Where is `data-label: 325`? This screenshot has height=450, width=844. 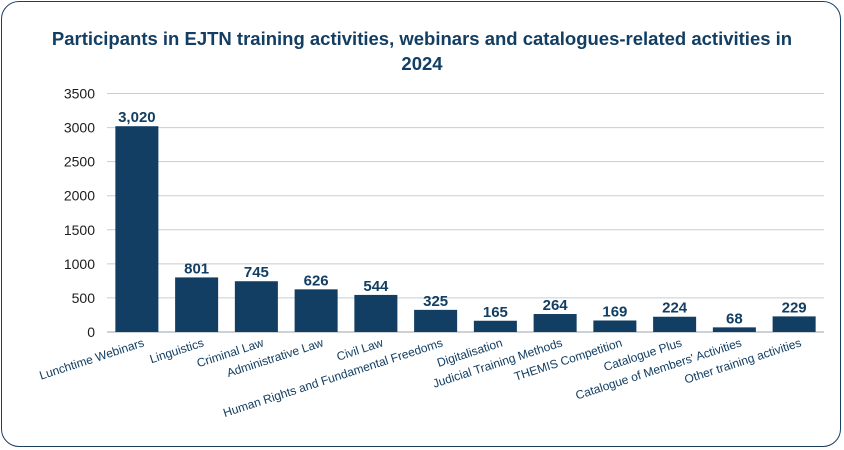 data-label: 325 is located at coordinates (435, 301).